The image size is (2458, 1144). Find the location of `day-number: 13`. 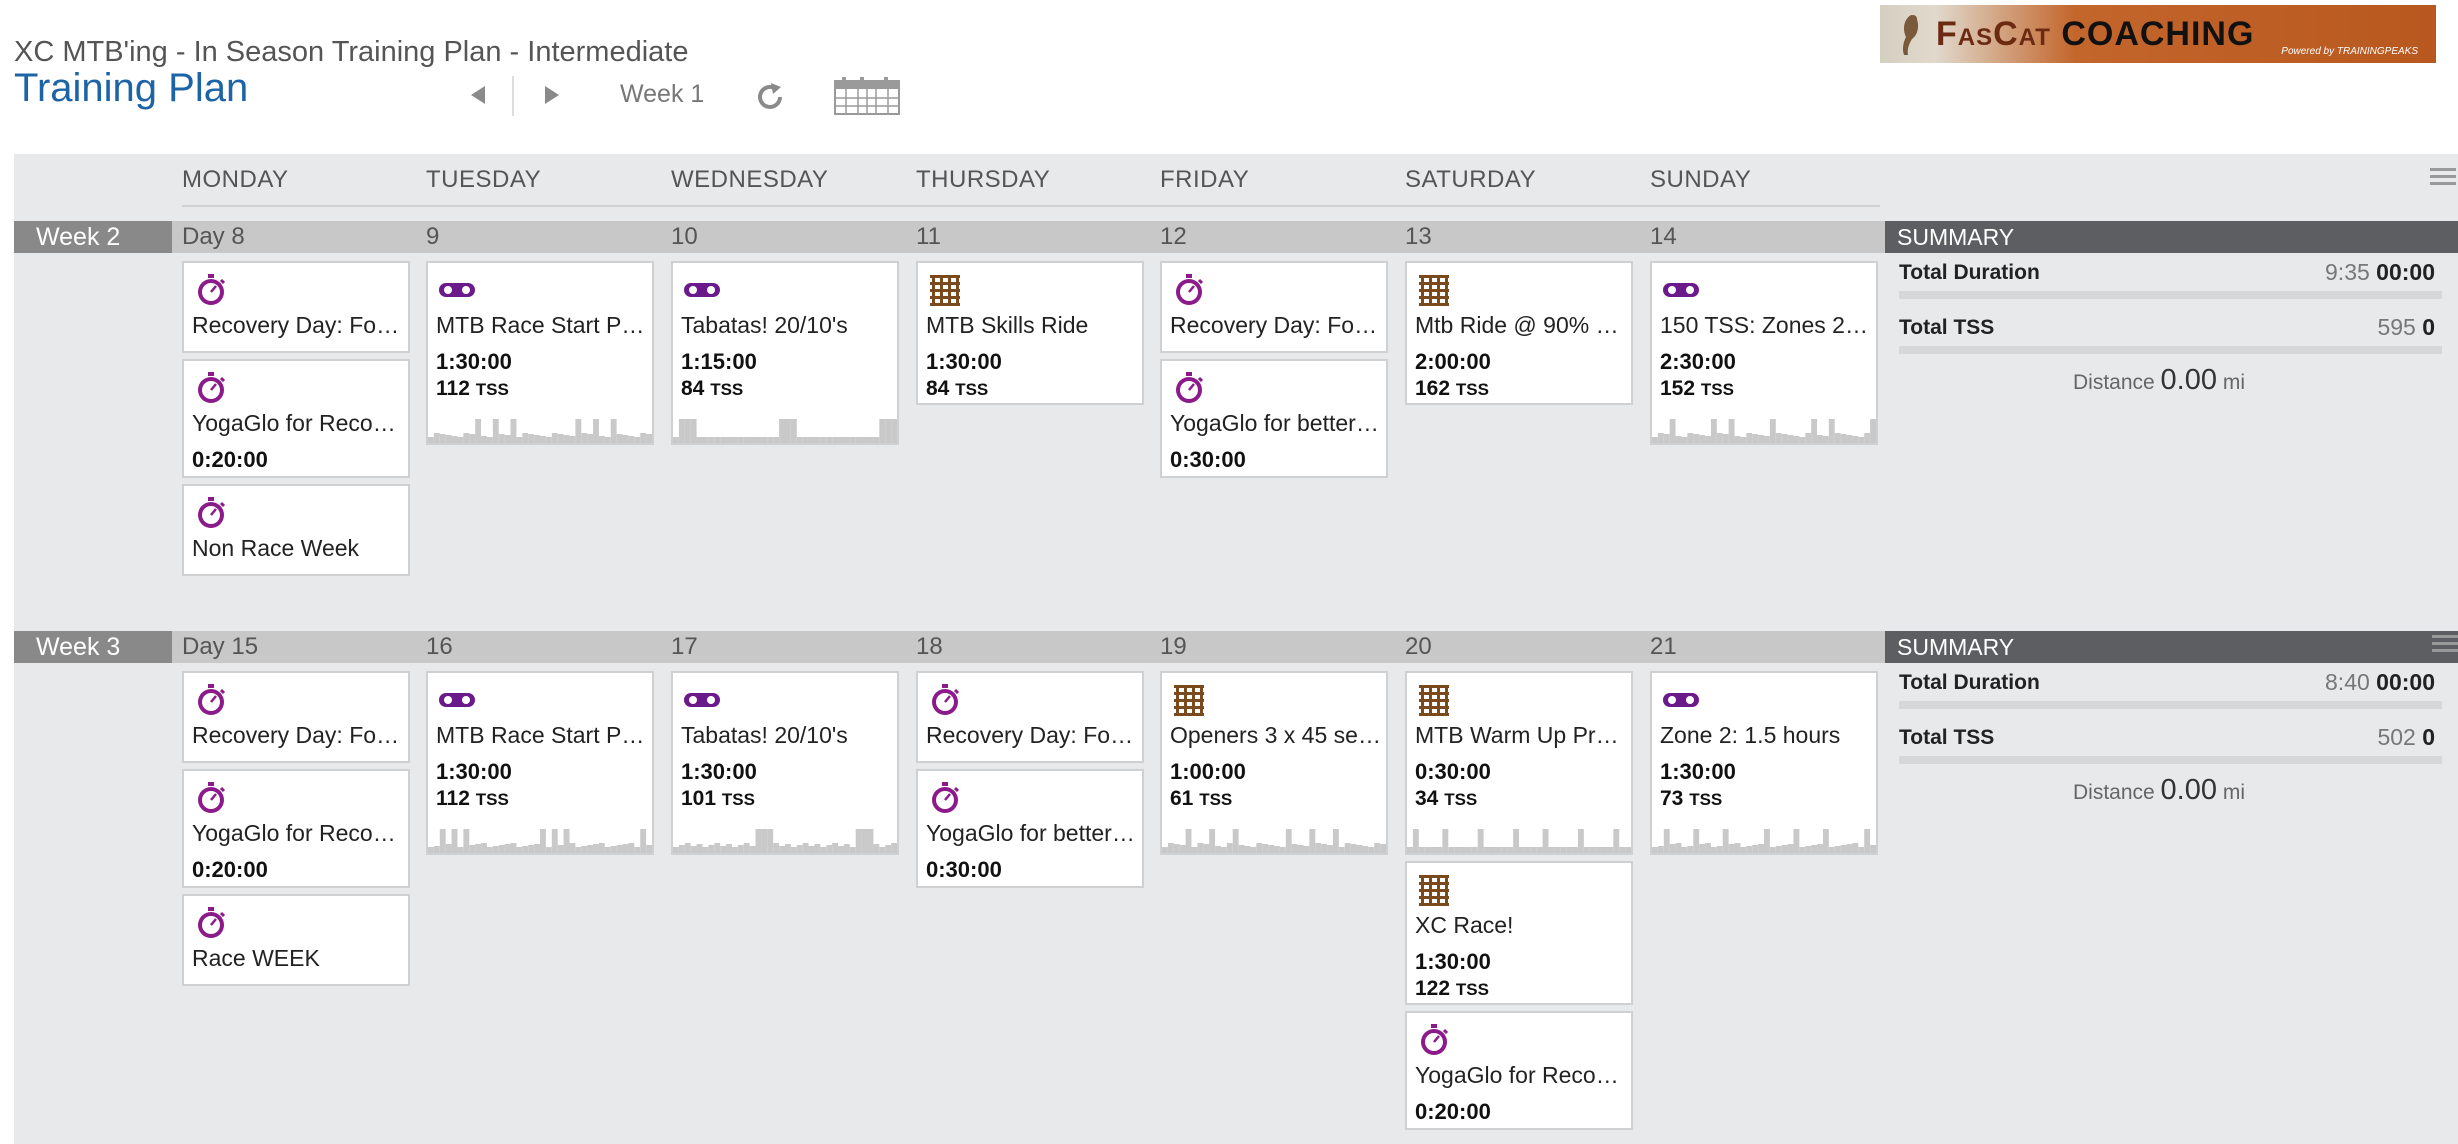

day-number: 13 is located at coordinates (1418, 236).